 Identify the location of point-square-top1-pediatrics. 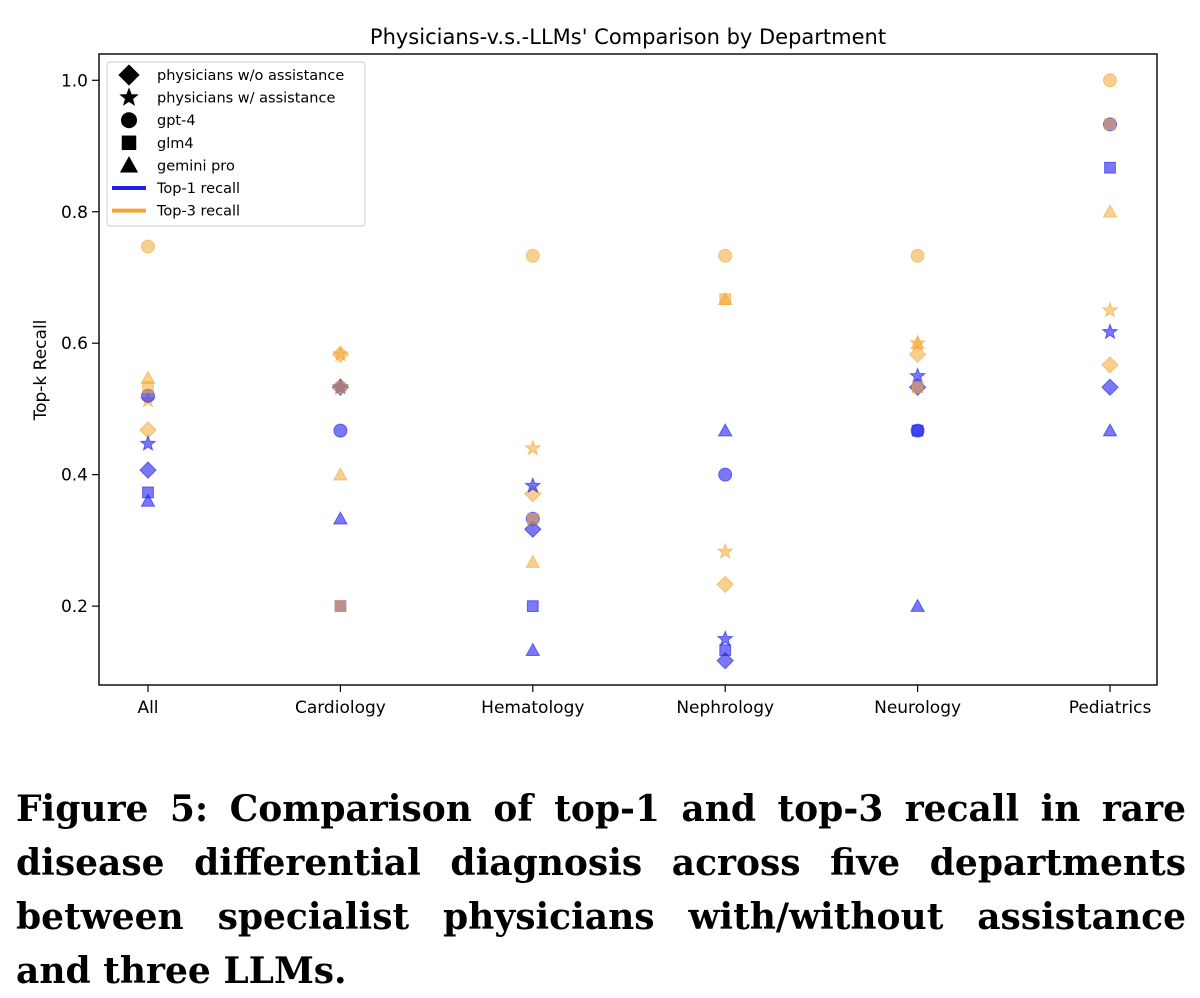
(1110, 167).